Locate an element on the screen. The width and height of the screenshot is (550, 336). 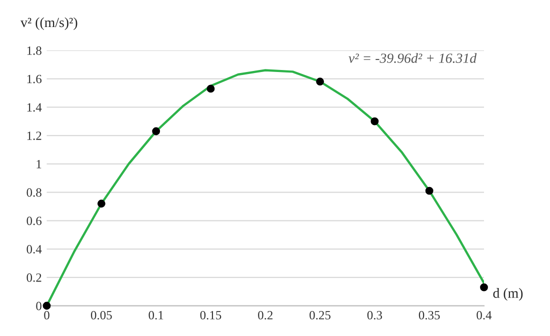
y-tick-label: 0.2 is located at coordinates (34, 277).